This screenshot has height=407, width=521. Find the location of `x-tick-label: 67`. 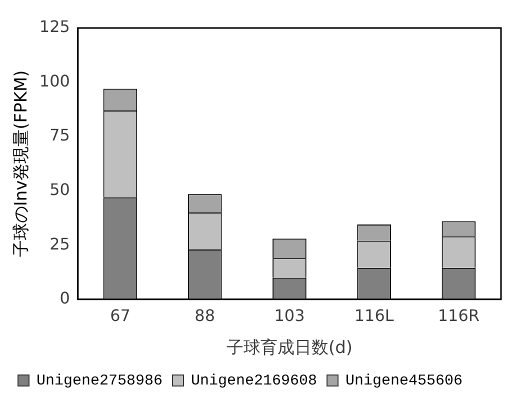

x-tick-label: 67 is located at coordinates (120, 316).